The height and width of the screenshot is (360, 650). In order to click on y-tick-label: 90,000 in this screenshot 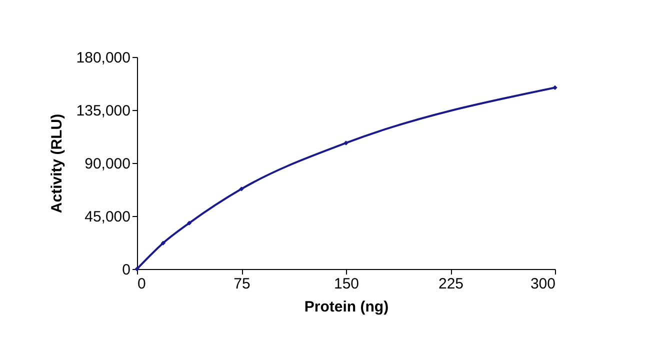, I will do `click(107, 164)`.